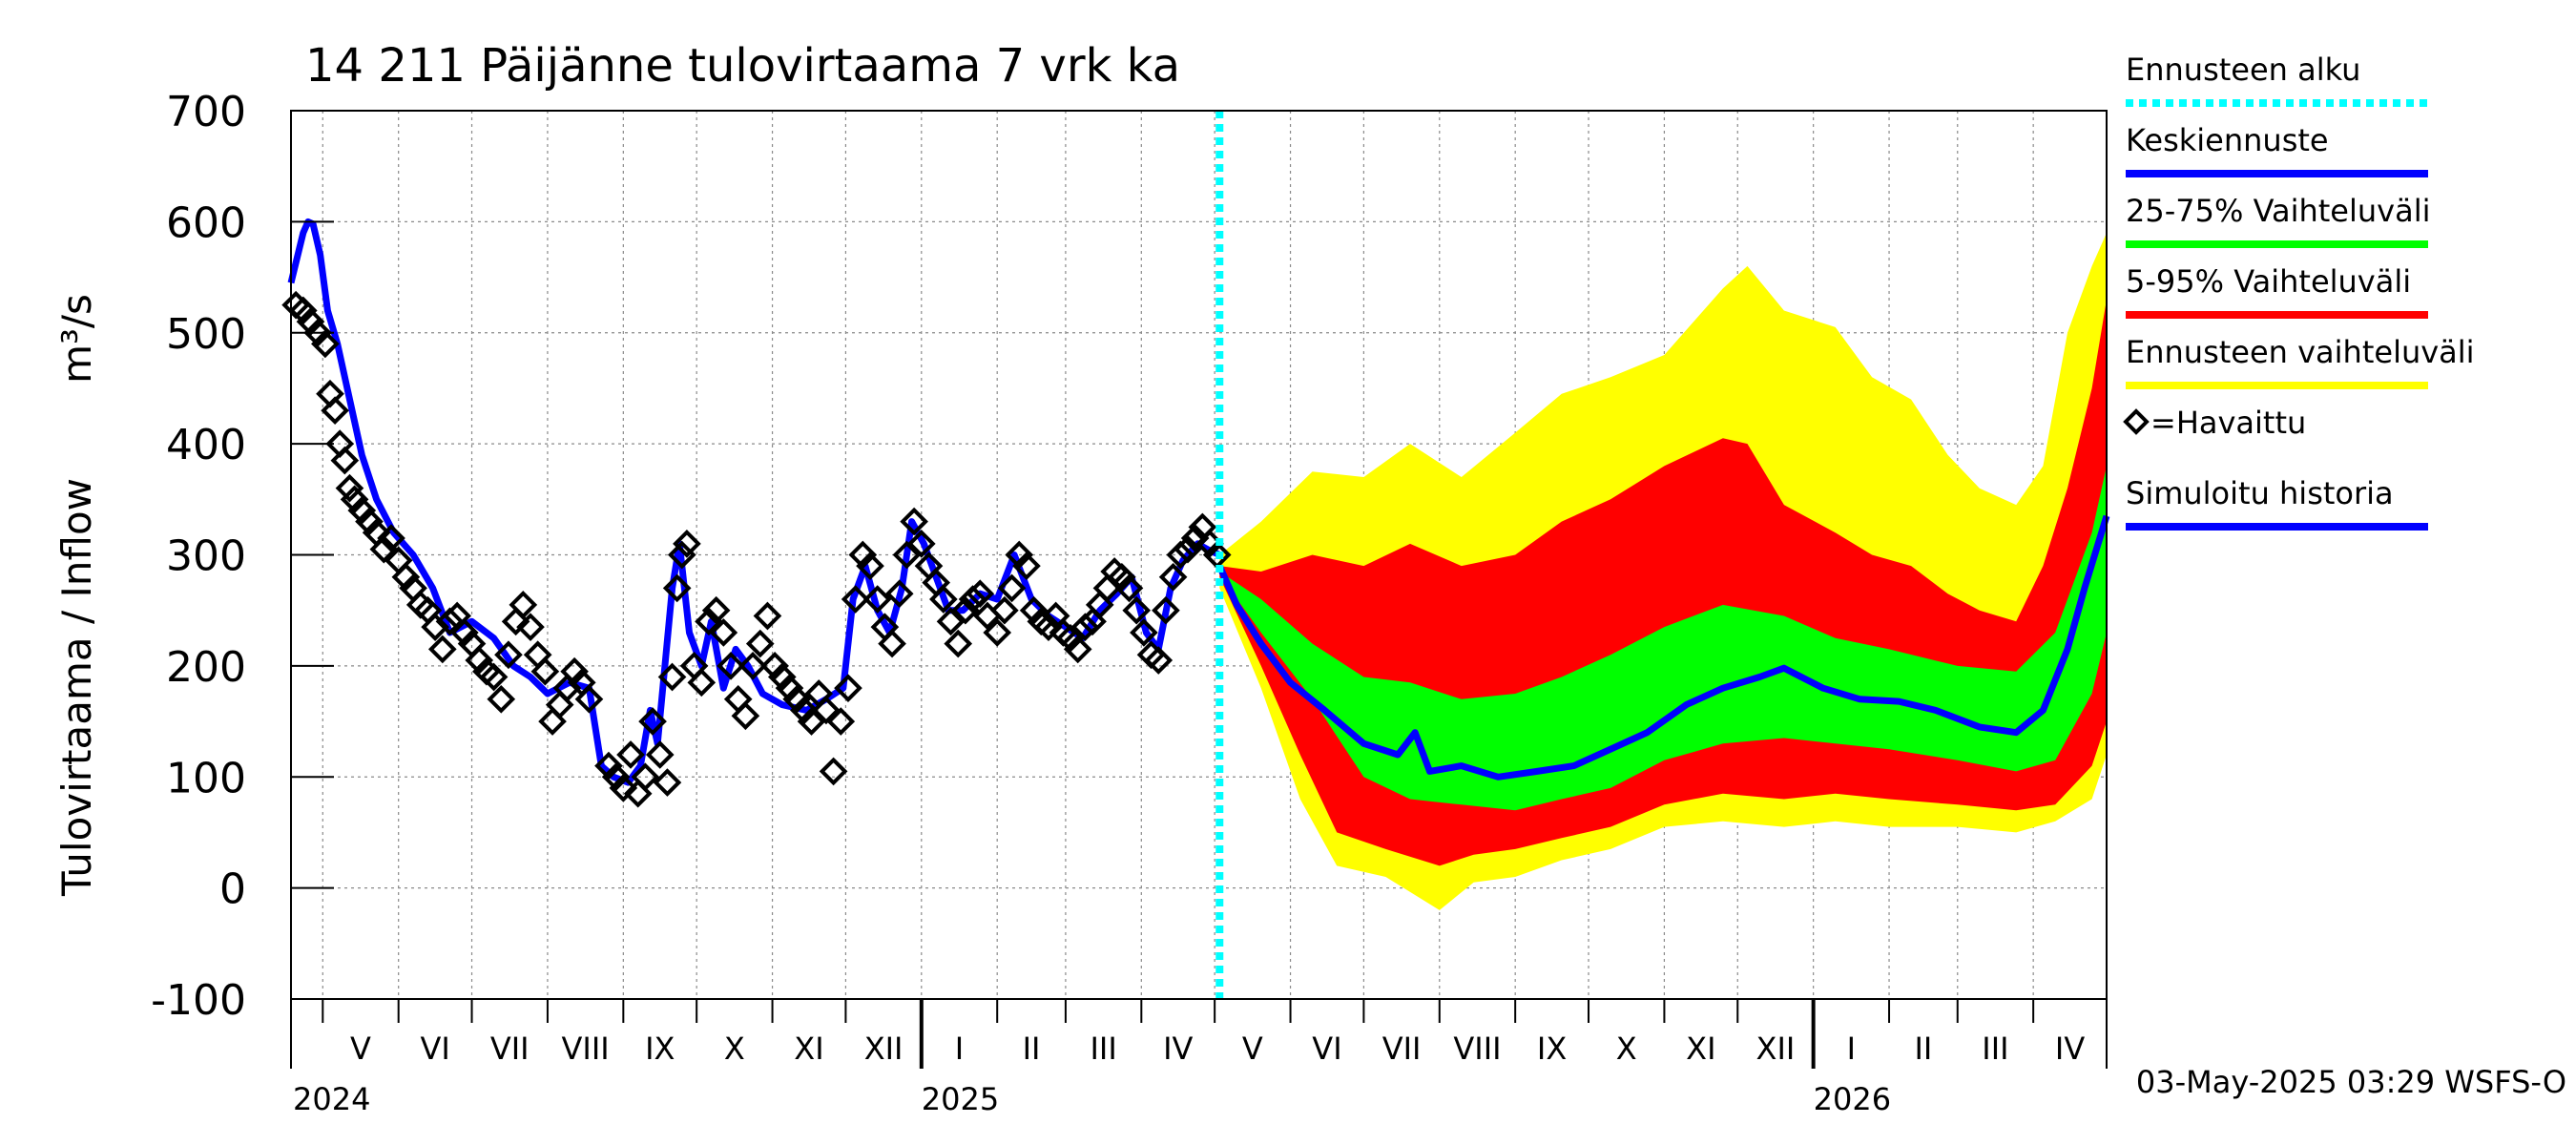 Image resolution: width=2576 pixels, height=1145 pixels. Describe the element at coordinates (206, 445) in the screenshot. I see `y-tick-label: 400` at that location.